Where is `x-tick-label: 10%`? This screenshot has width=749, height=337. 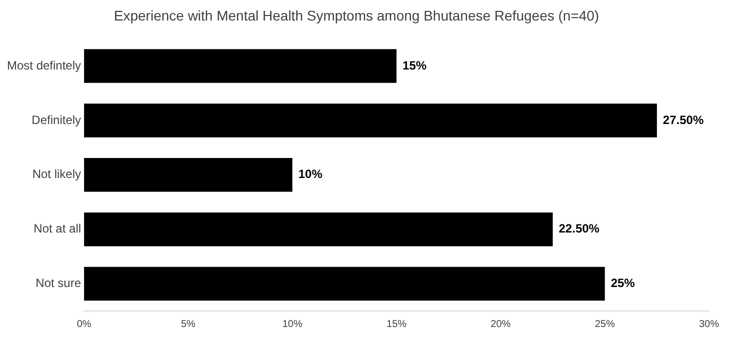
x-tick-label: 10% is located at coordinates (292, 324).